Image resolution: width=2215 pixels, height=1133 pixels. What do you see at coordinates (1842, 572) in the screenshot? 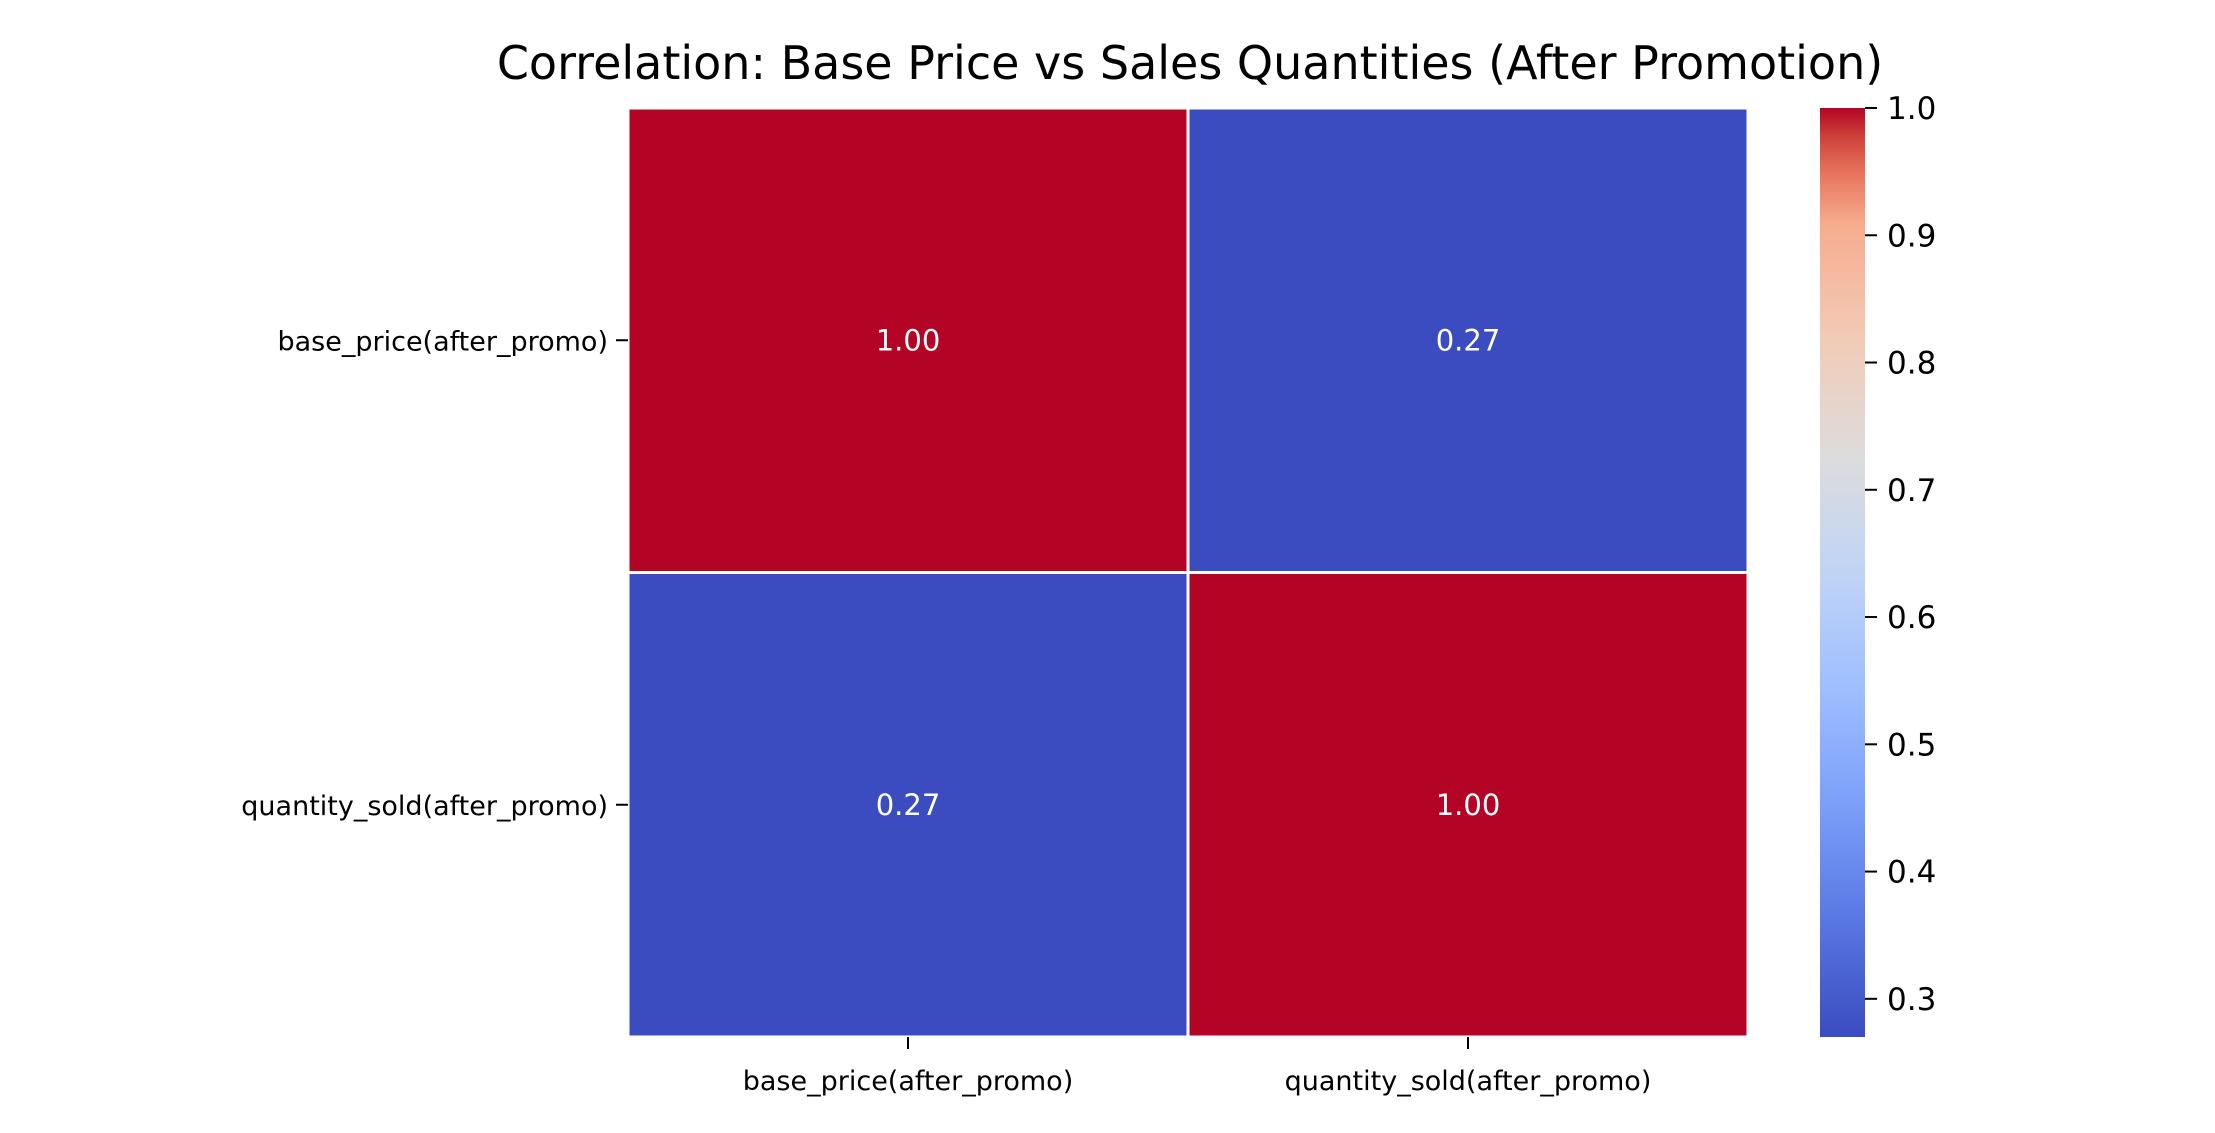
I see `colorbar-gradient` at bounding box center [1842, 572].